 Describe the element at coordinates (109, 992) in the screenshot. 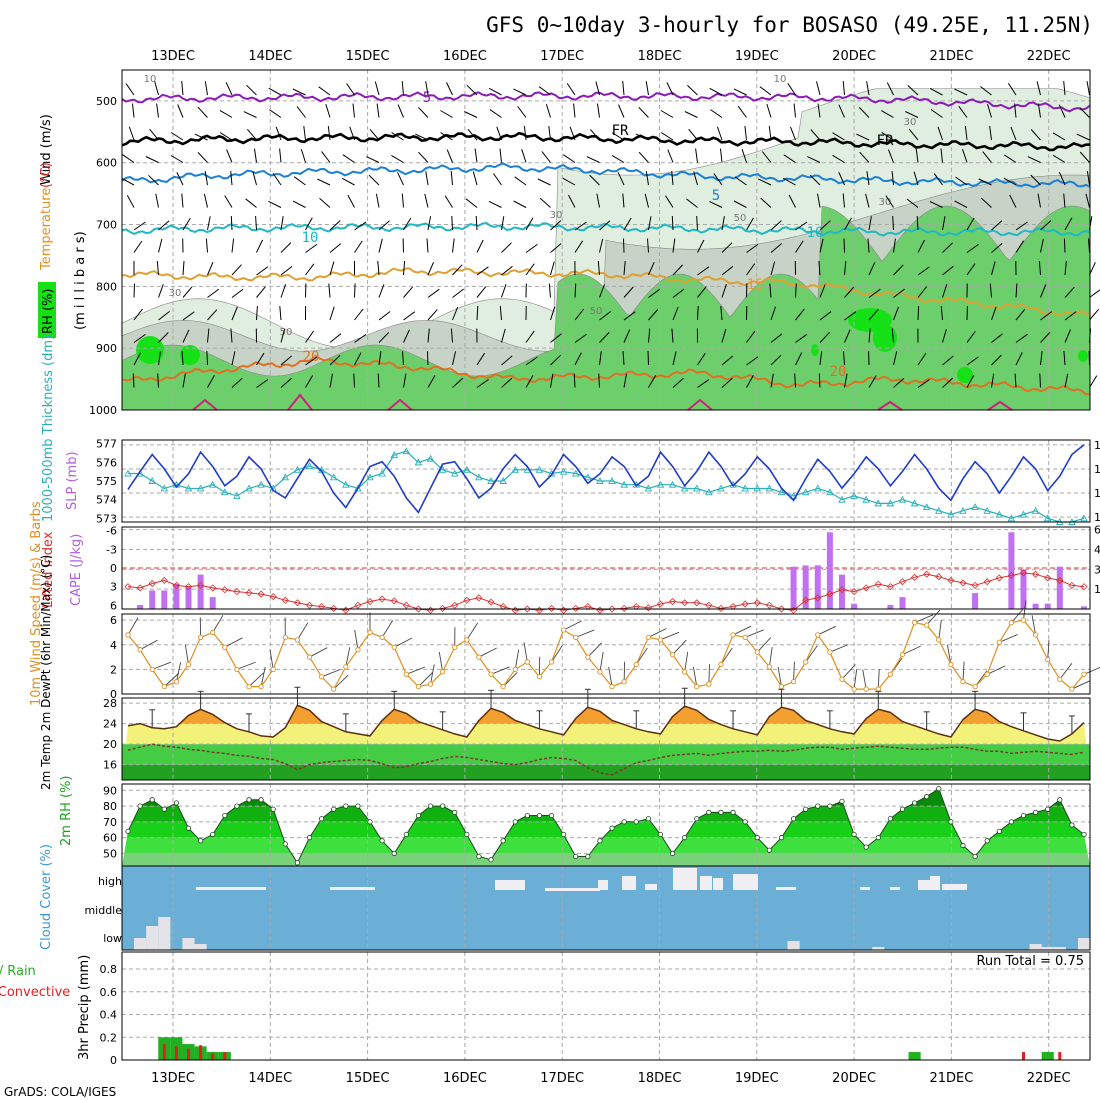

I see `precip-tick: 0.6` at that location.